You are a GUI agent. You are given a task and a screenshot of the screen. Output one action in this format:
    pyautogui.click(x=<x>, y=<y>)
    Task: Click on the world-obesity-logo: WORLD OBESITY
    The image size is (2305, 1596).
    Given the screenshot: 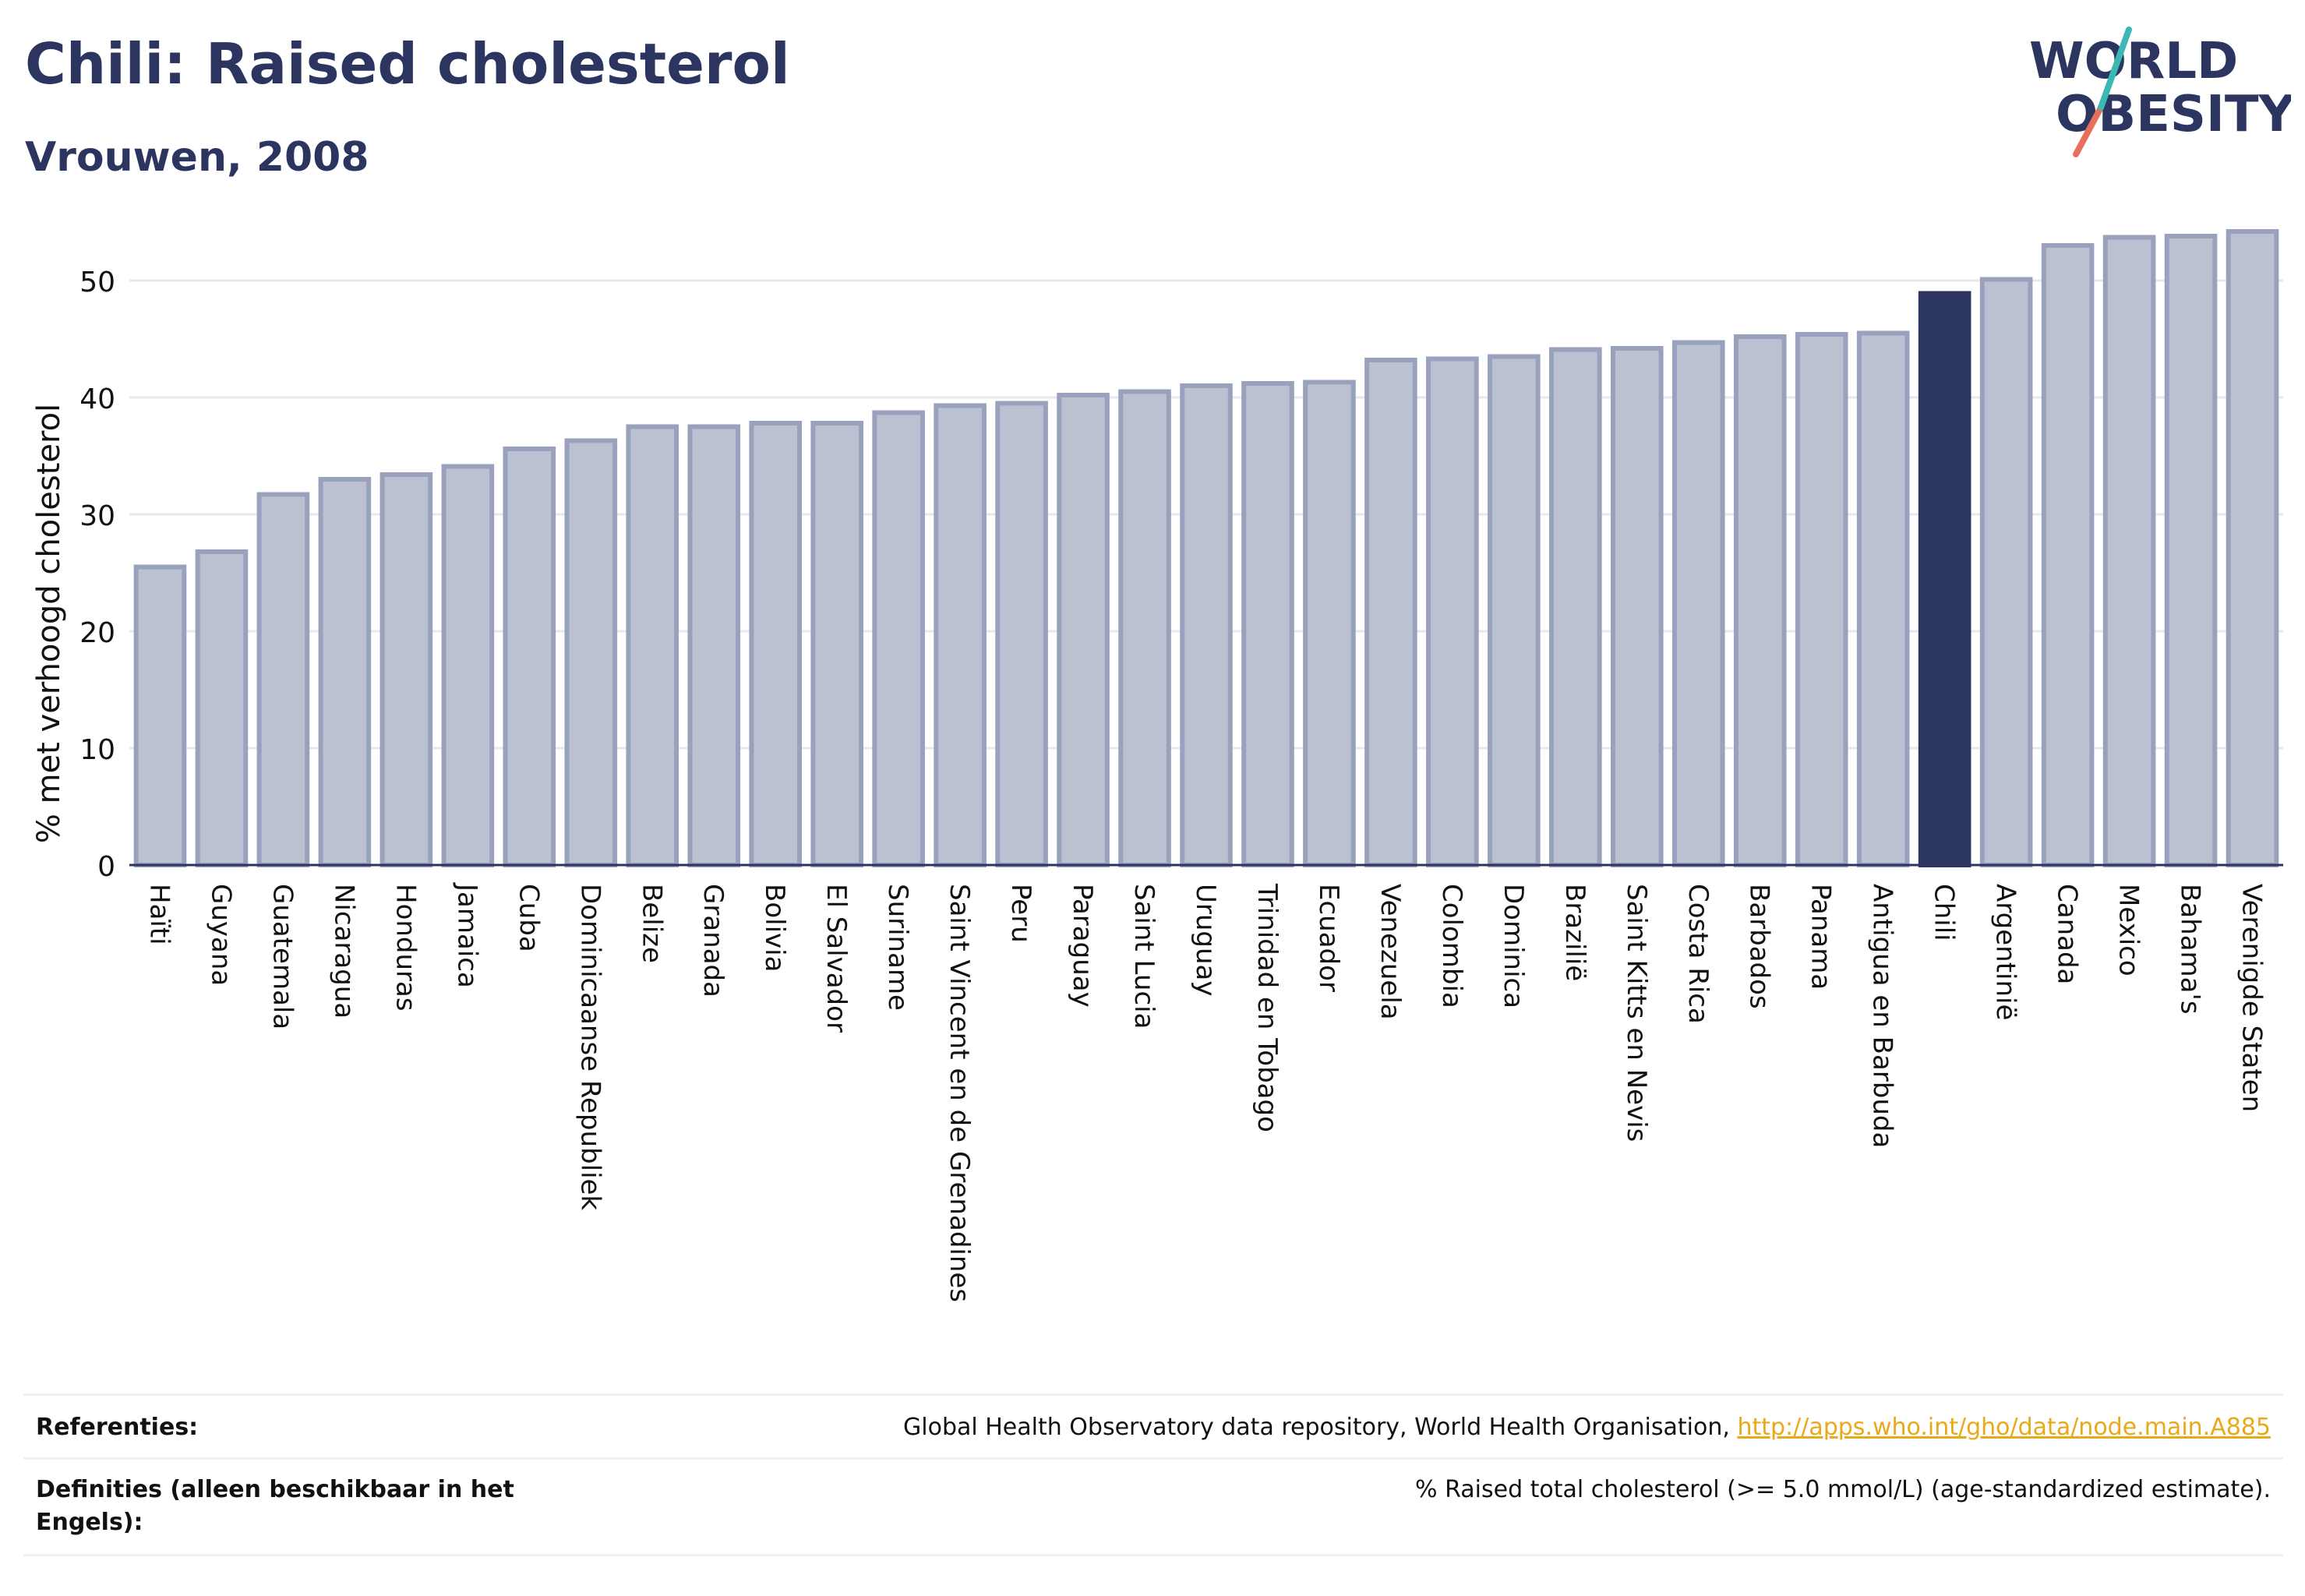 What is the action you would take?
    pyautogui.click(x=2160, y=91)
    